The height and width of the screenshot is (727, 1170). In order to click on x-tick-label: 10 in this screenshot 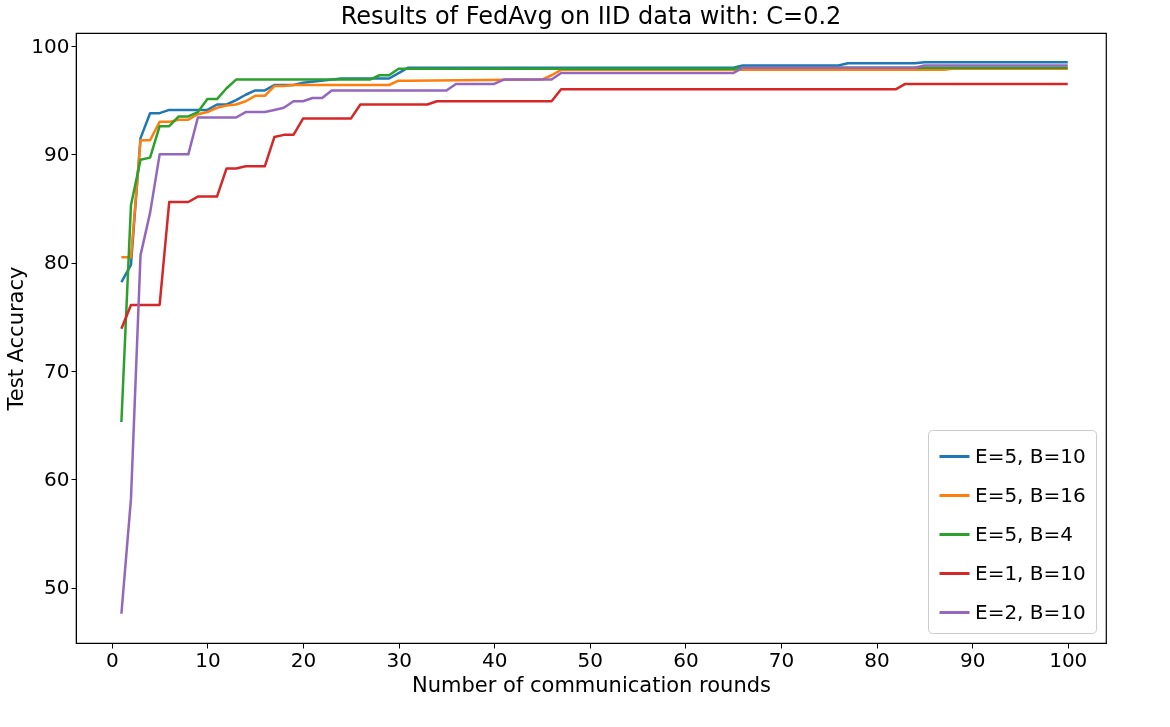, I will do `click(208, 659)`.